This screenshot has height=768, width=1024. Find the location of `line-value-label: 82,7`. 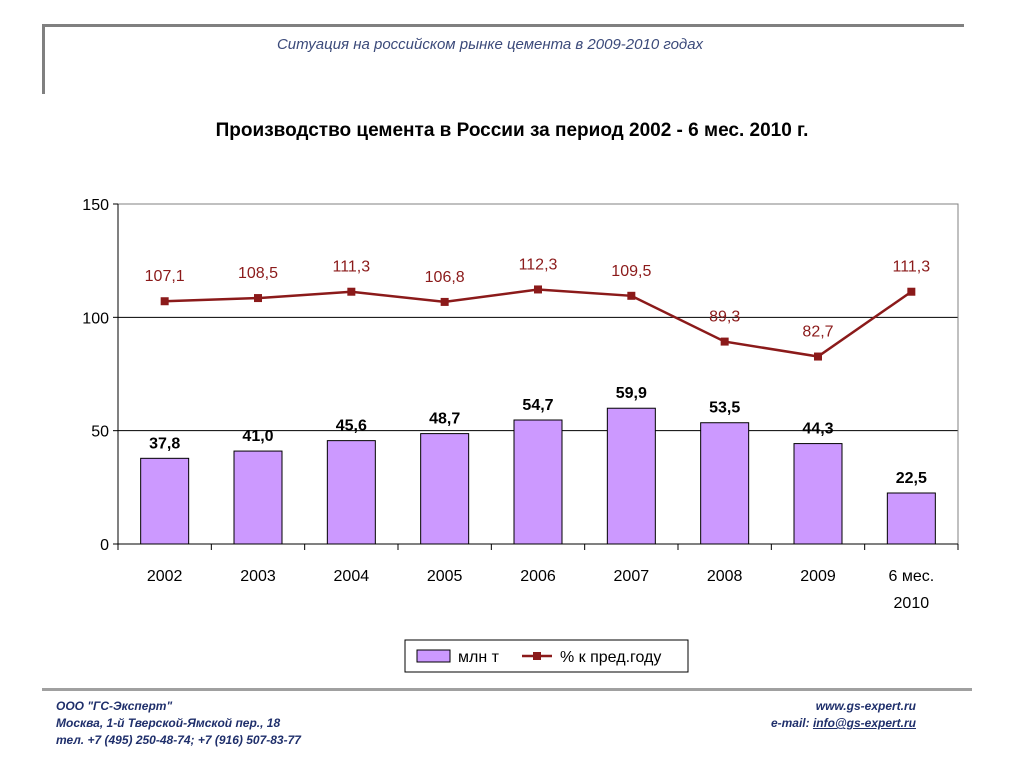

line-value-label: 82,7 is located at coordinates (817, 332).